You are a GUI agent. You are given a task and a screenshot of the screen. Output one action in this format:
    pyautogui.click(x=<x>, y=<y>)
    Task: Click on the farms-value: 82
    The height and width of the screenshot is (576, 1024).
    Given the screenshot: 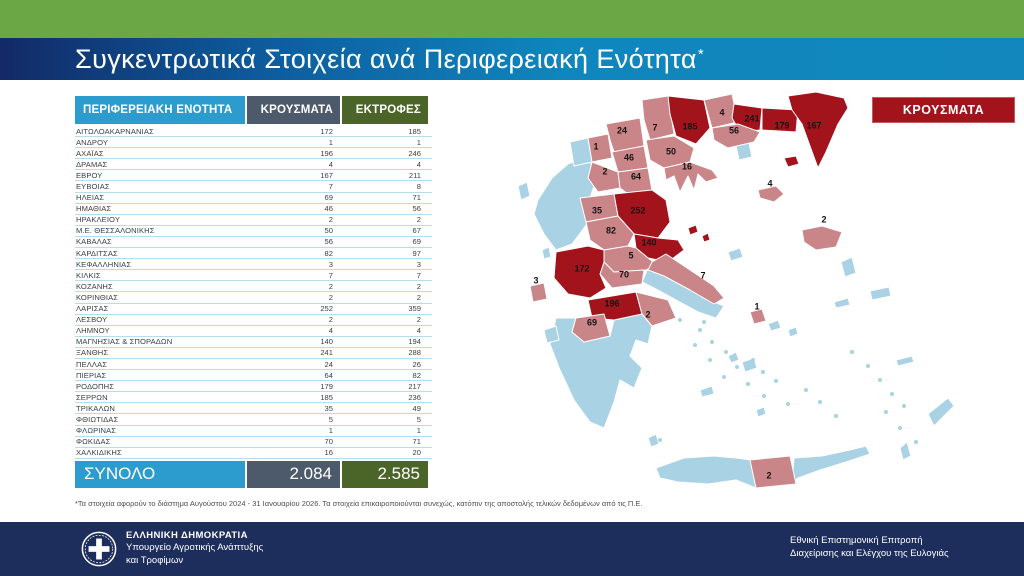 What is the action you would take?
    pyautogui.click(x=416, y=375)
    